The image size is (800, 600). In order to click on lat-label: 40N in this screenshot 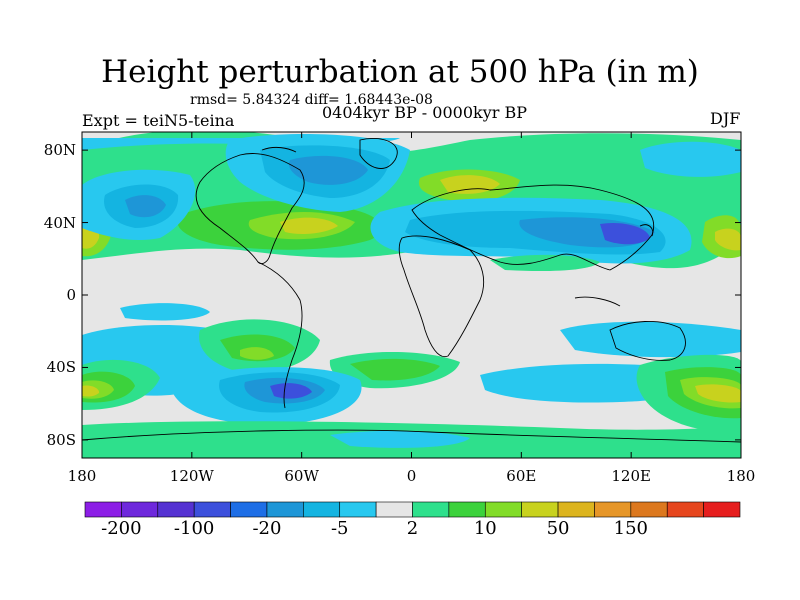, I will do `click(59, 222)`.